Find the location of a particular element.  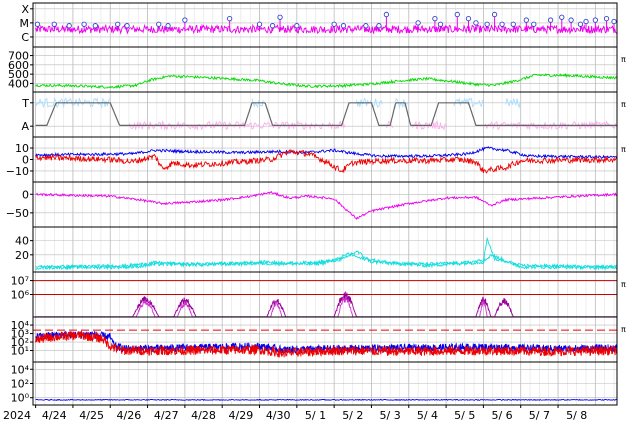

x-tick-label: 4/26 is located at coordinates (129, 415).